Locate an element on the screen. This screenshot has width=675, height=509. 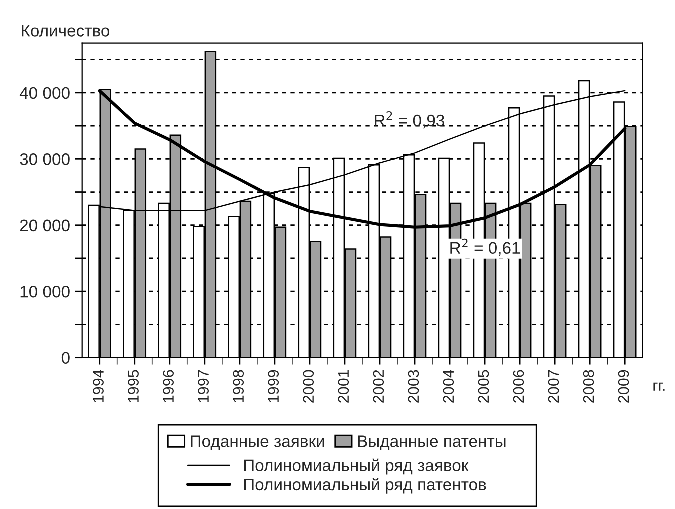
x-tick-label: 1999 is located at coordinates (274, 386).